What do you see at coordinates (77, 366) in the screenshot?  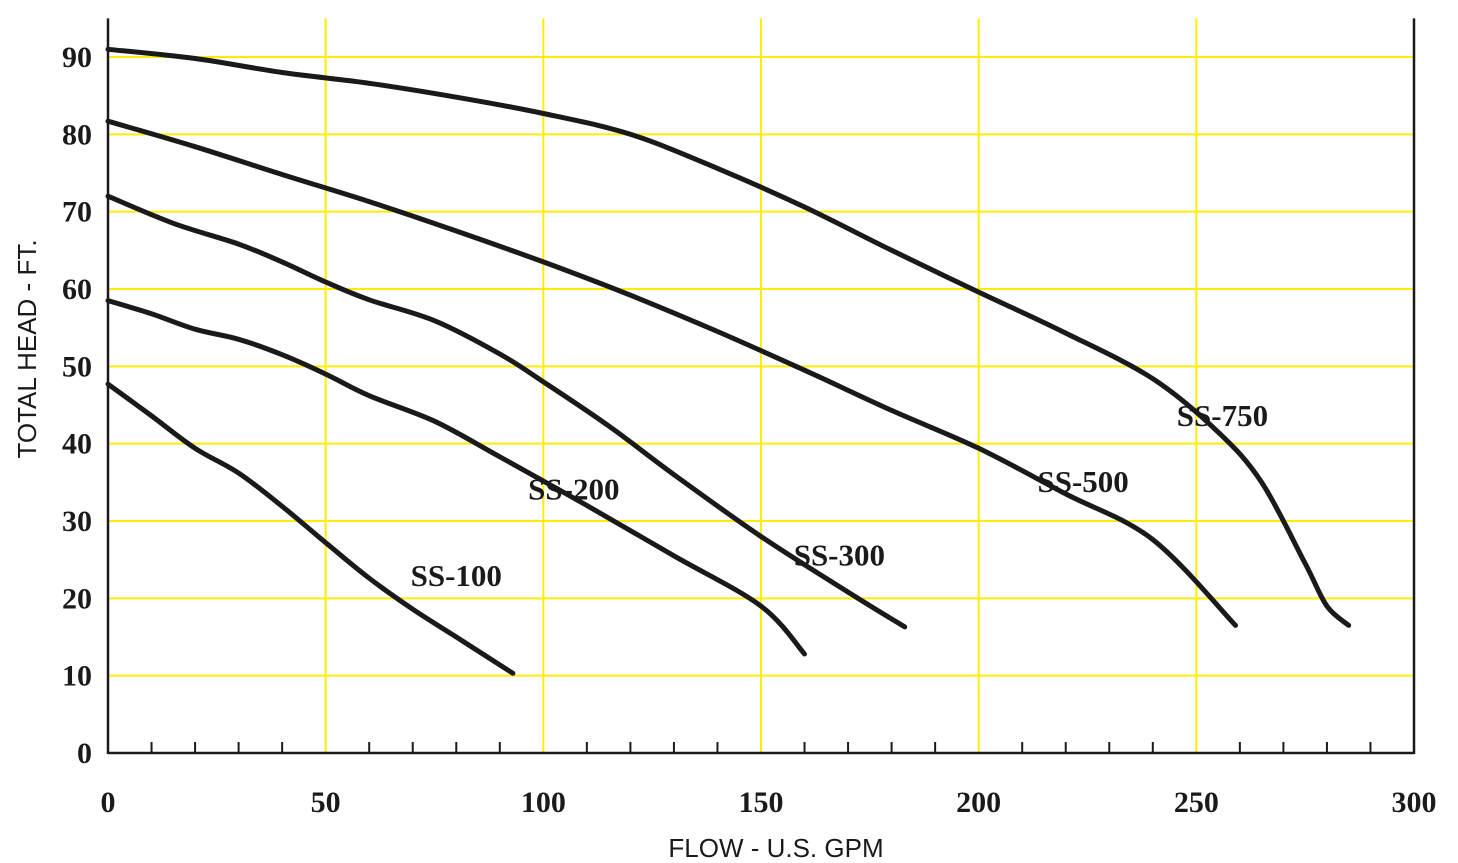 I see `y-tick-label: 50` at bounding box center [77, 366].